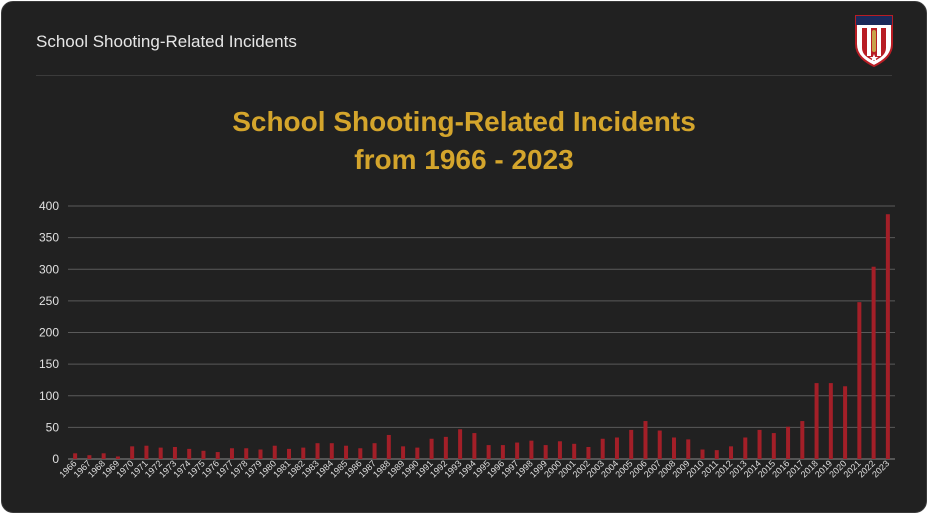 This screenshot has width=928, height=514. Describe the element at coordinates (55, 459) in the screenshot. I see `y-tick-label: 0` at that location.